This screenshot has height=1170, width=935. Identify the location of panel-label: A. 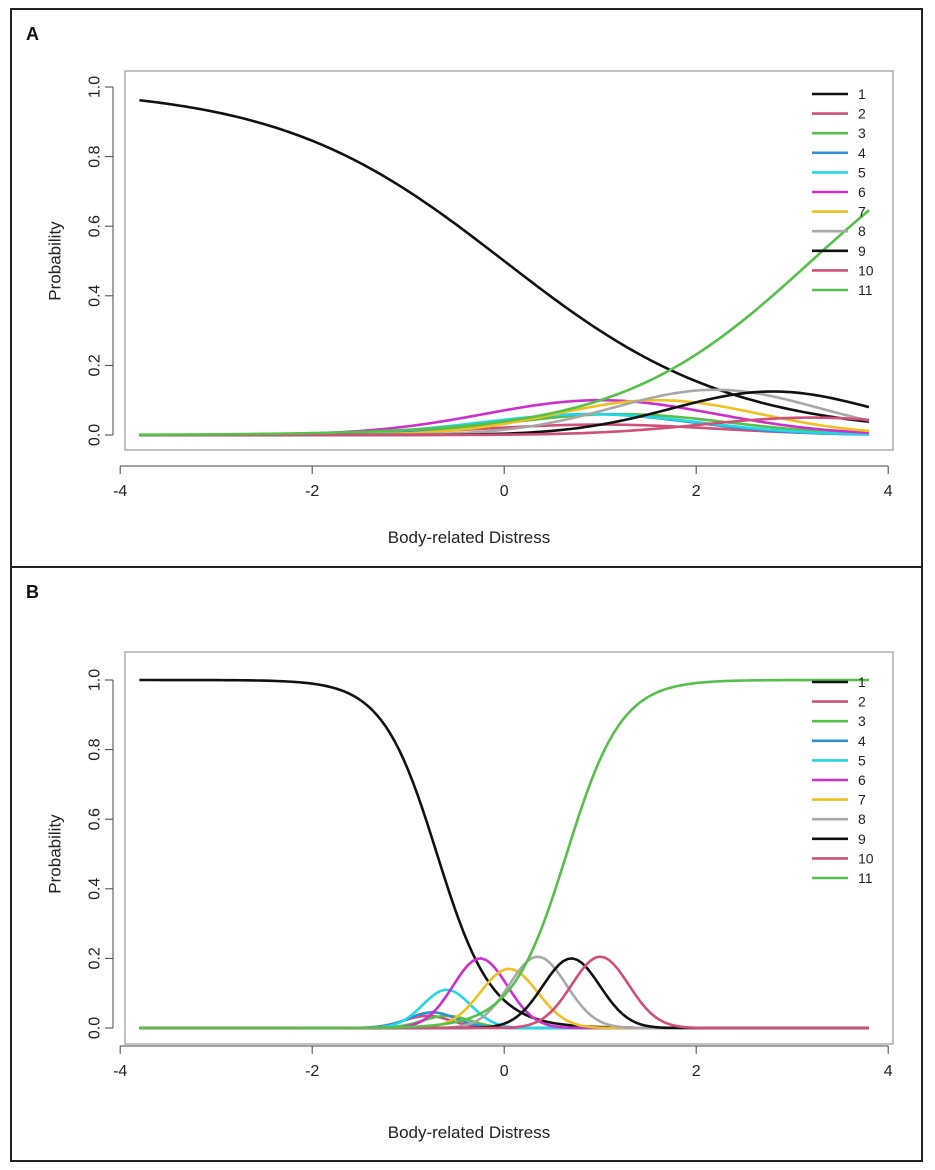
(32, 34).